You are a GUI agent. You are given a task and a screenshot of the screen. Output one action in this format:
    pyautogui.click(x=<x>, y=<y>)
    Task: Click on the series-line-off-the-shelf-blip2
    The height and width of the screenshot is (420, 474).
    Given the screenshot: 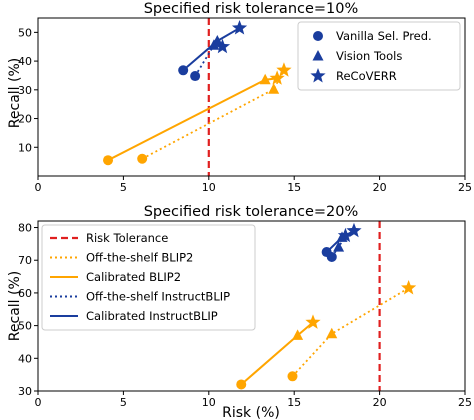 What is the action you would take?
    pyautogui.click(x=350, y=332)
    